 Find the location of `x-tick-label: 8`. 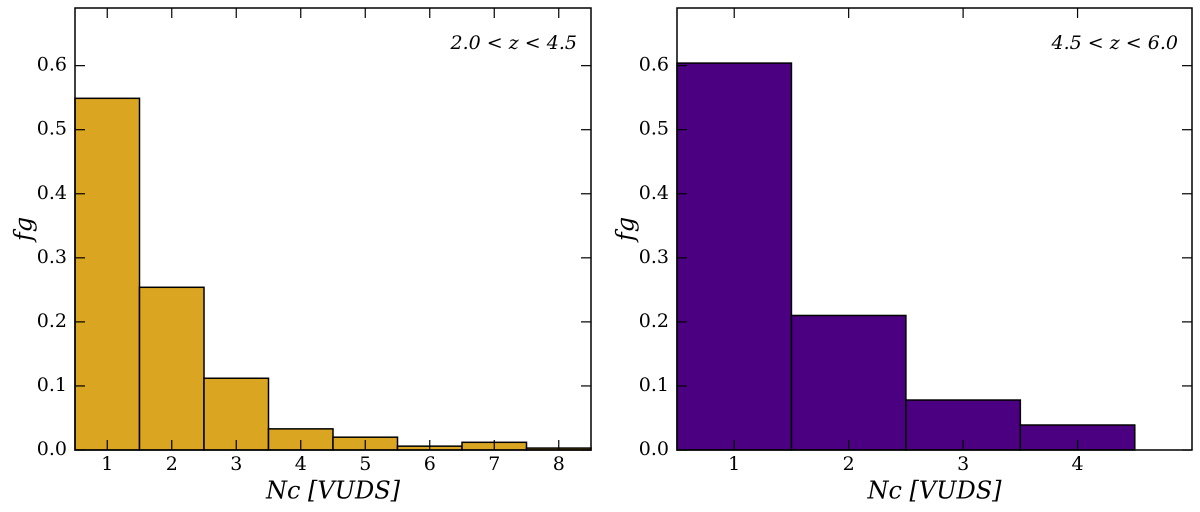

x-tick-label: 8 is located at coordinates (559, 464).